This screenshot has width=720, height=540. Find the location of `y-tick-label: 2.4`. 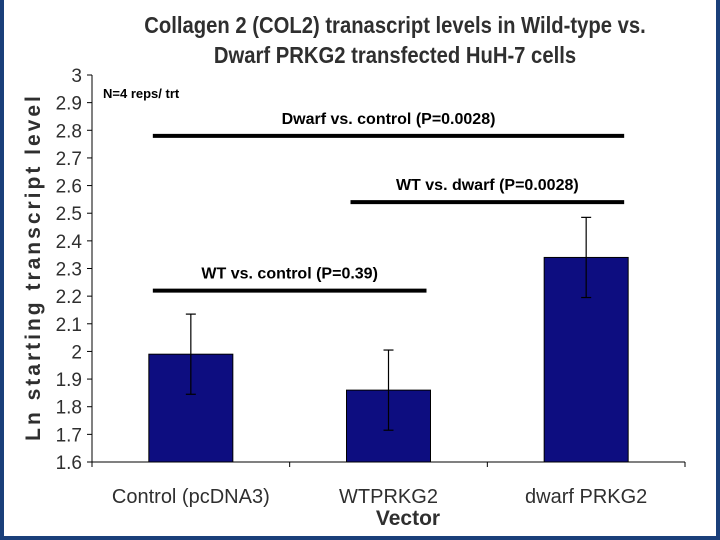

y-tick-label: 2.4 is located at coordinates (69, 242).